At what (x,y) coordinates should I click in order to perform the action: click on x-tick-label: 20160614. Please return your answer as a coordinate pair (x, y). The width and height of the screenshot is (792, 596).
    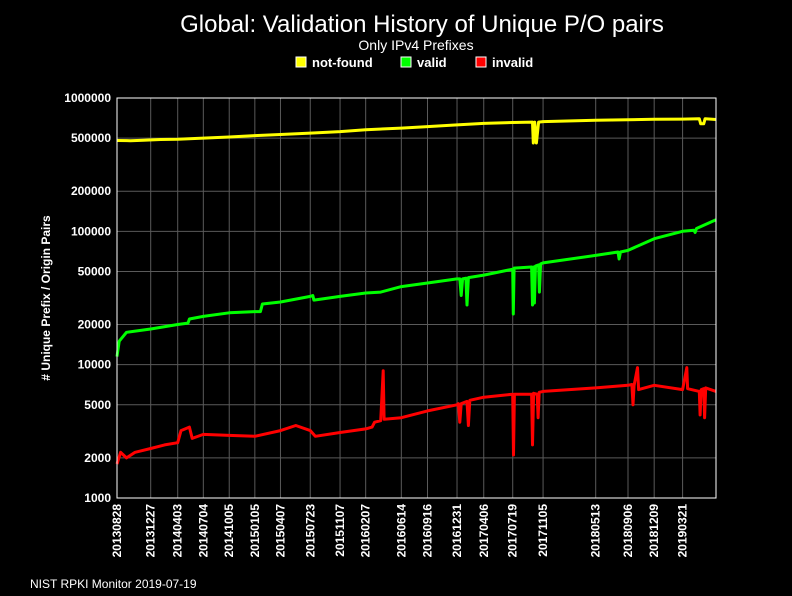
    Looking at the image, I should click on (401, 531).